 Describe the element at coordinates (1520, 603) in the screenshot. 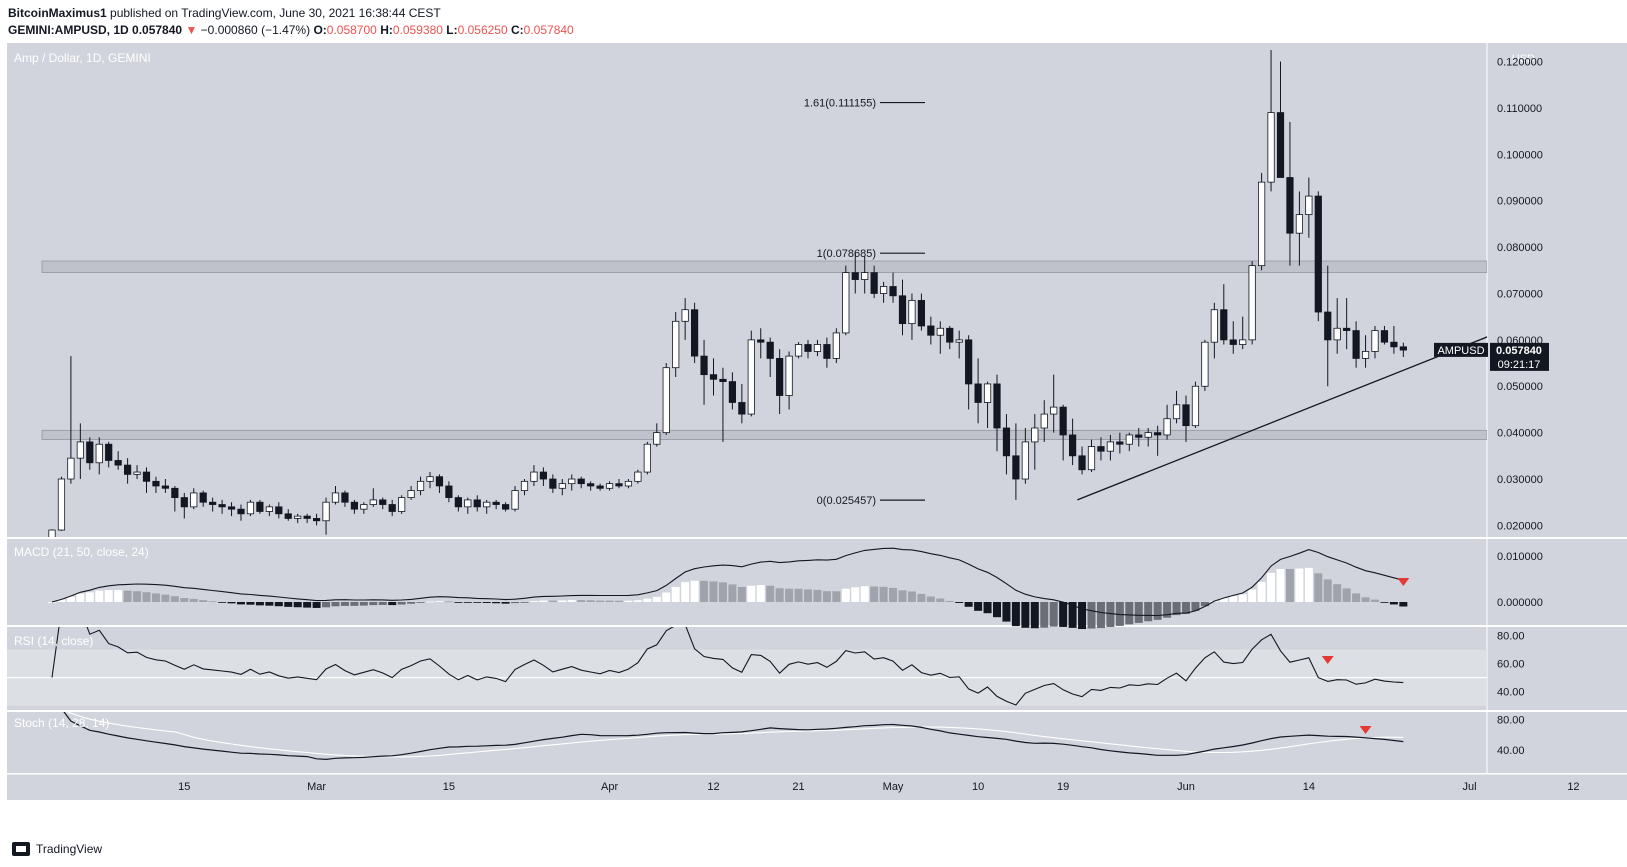

I see `macd-tick-label: 0.000000` at that location.